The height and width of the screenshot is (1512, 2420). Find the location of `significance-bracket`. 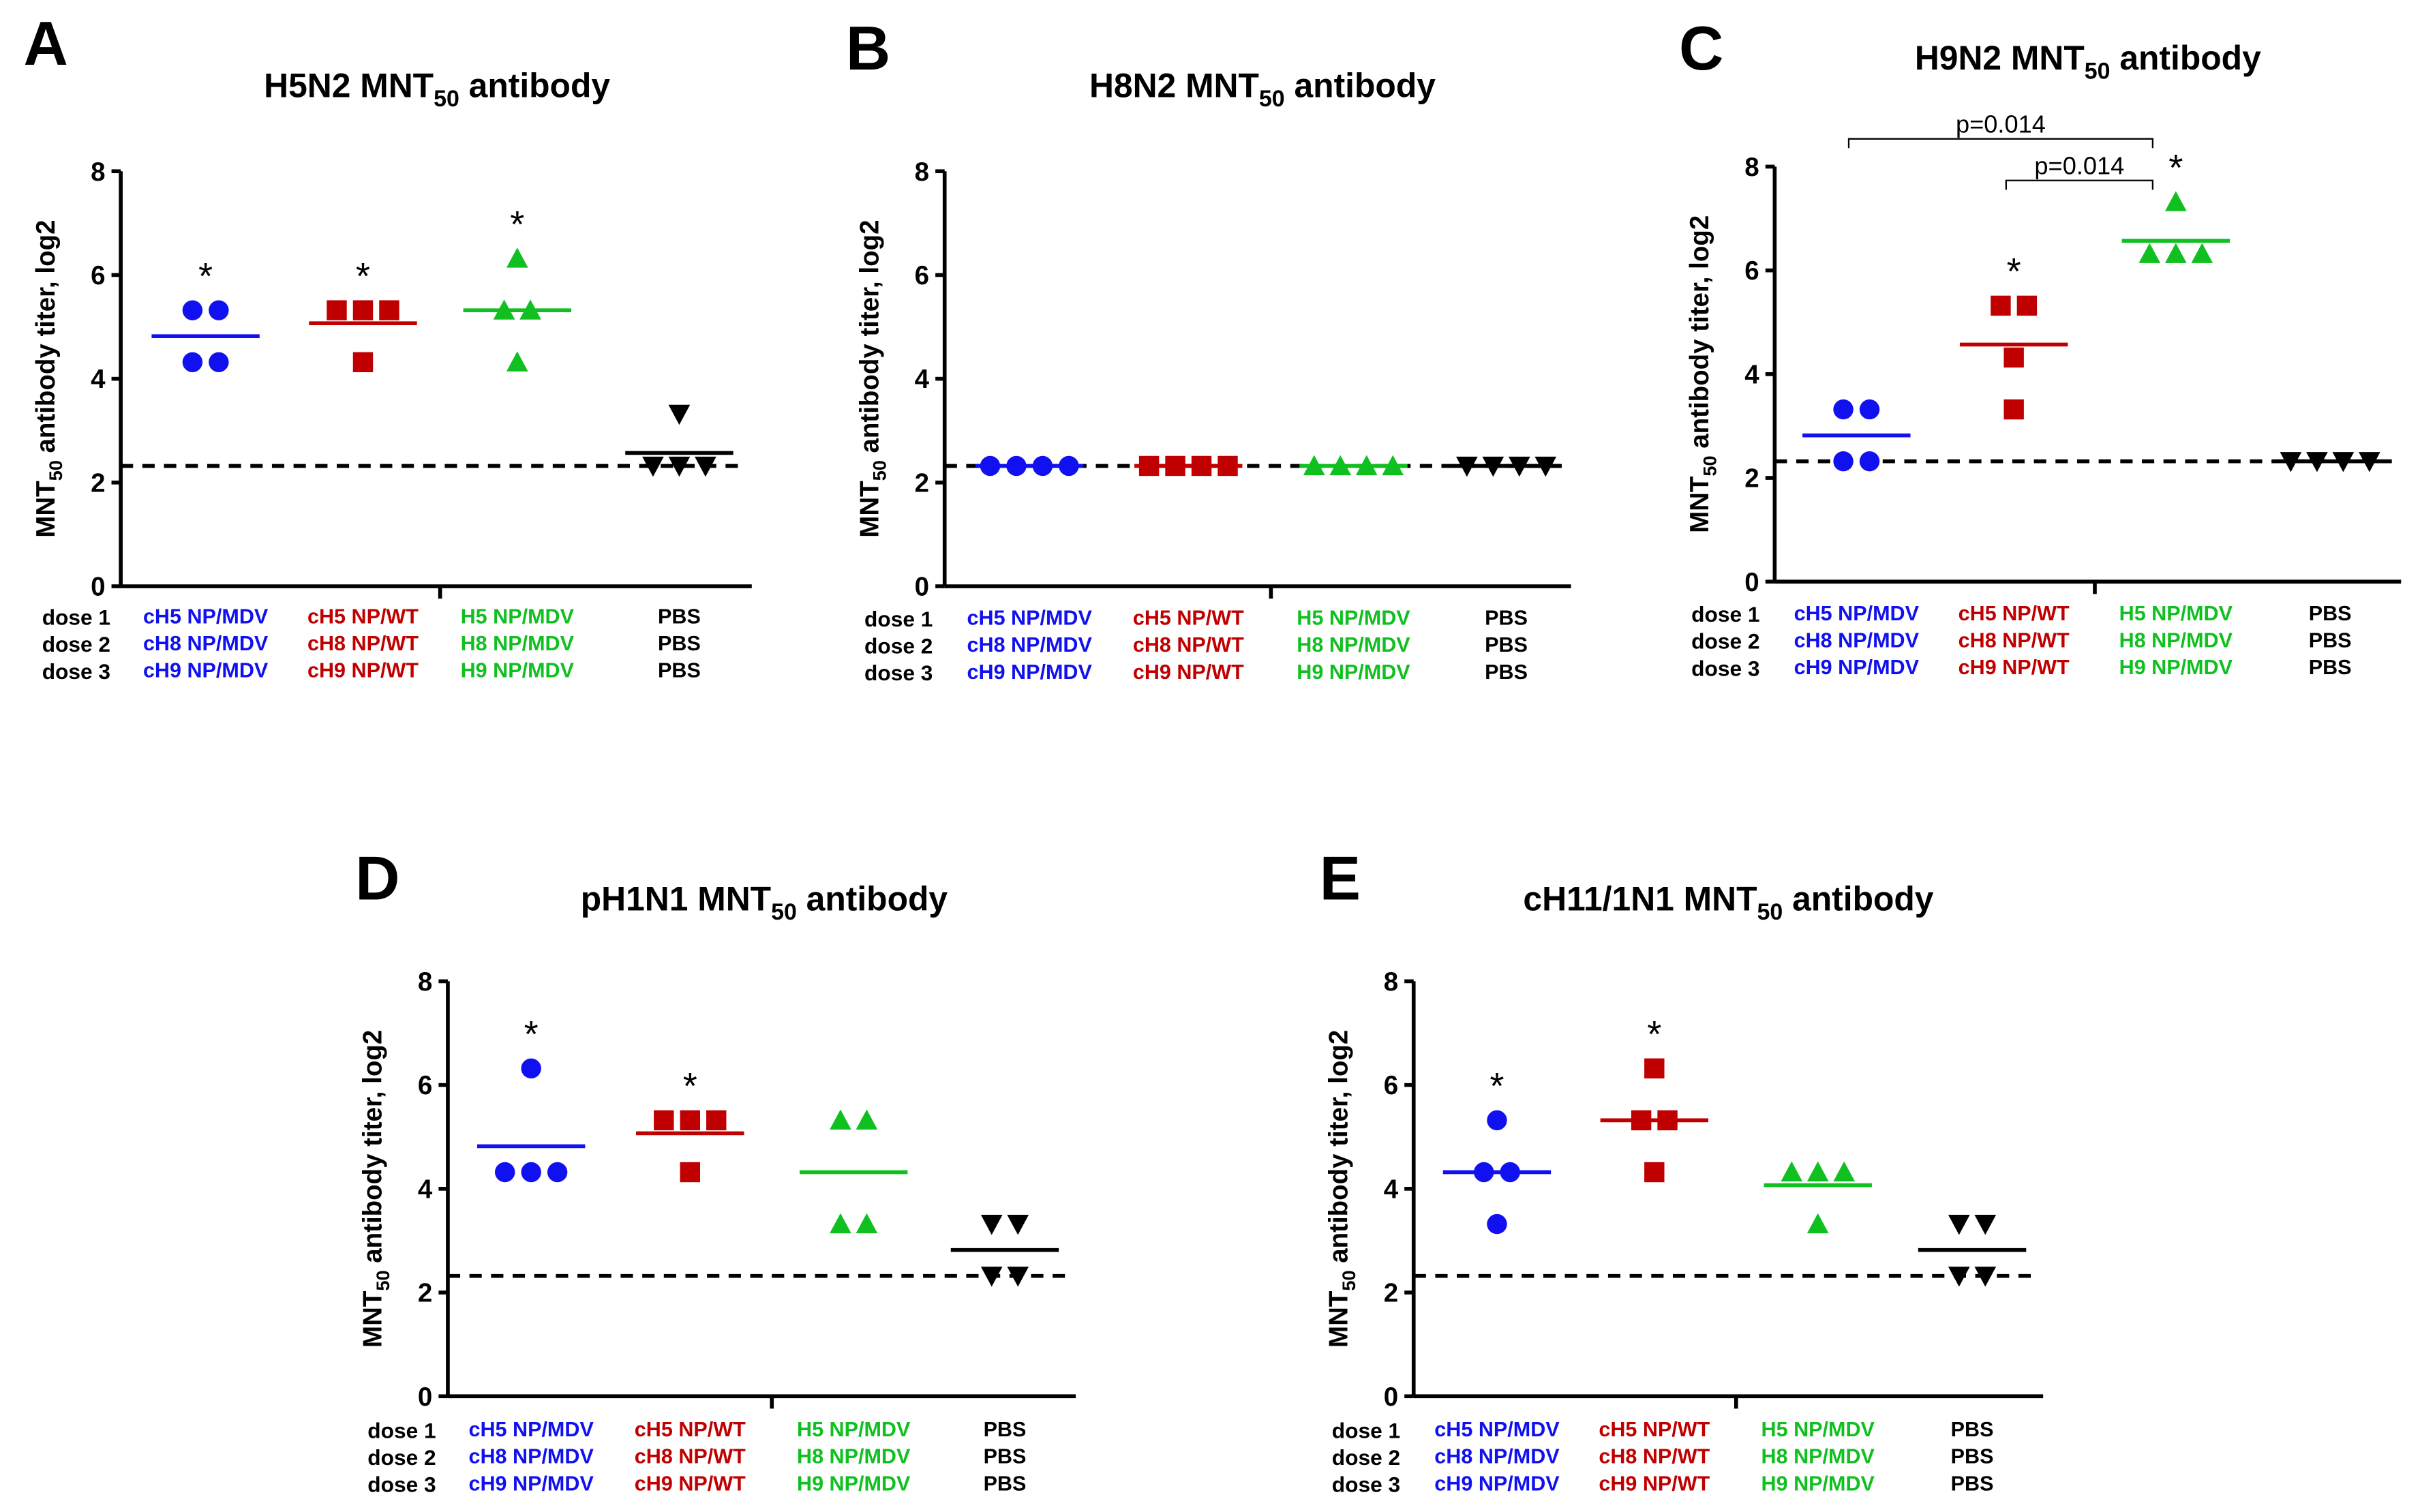

significance-bracket is located at coordinates (2079, 184).